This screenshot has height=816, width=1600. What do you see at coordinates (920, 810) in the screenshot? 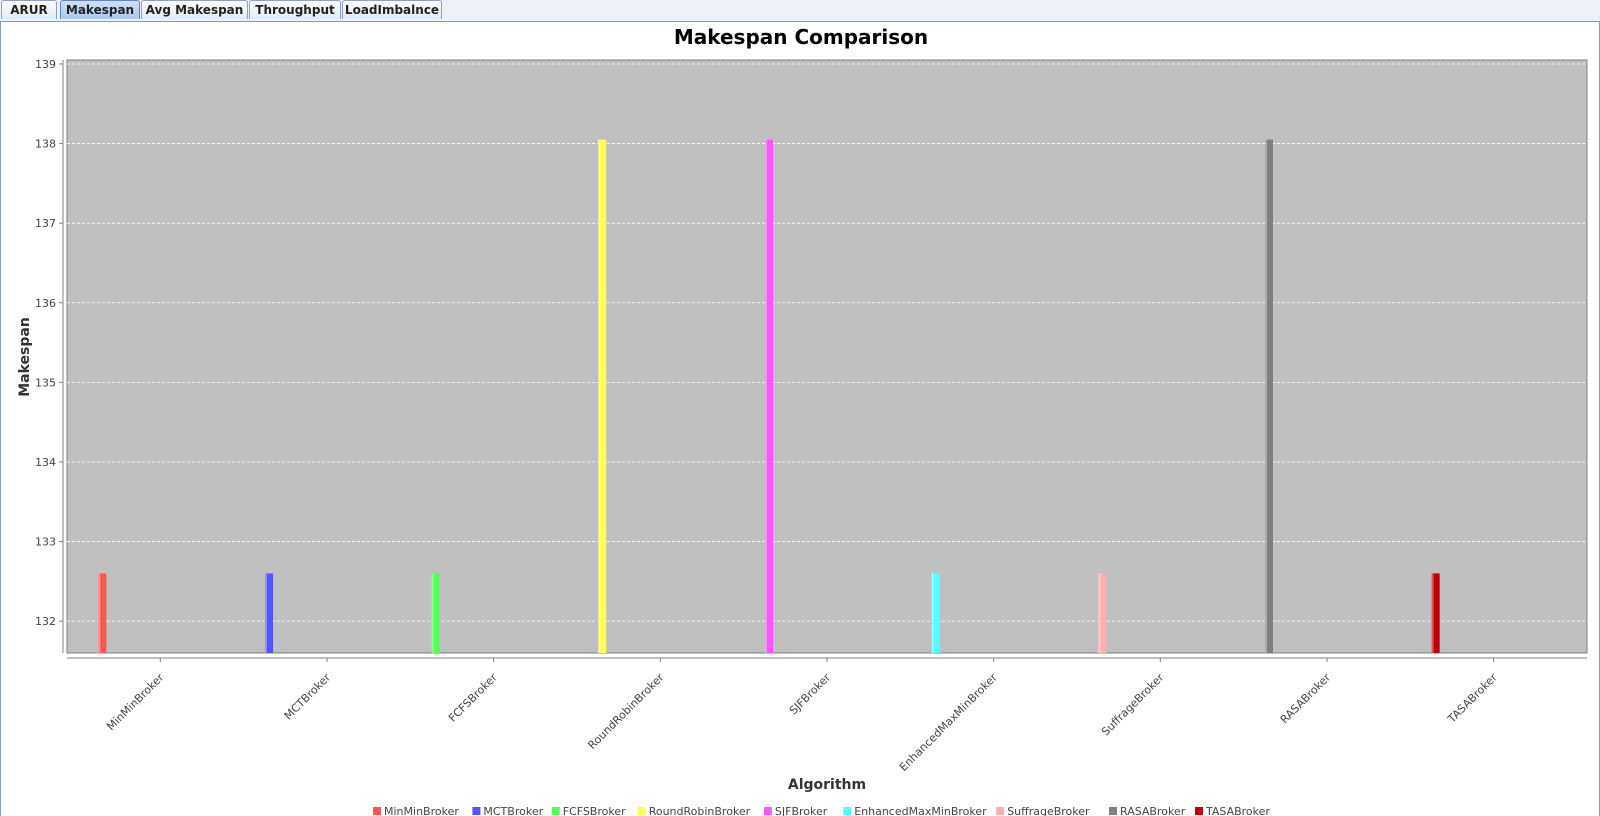
I see `legend-label: EnhancedMaxMinBroker` at bounding box center [920, 810].